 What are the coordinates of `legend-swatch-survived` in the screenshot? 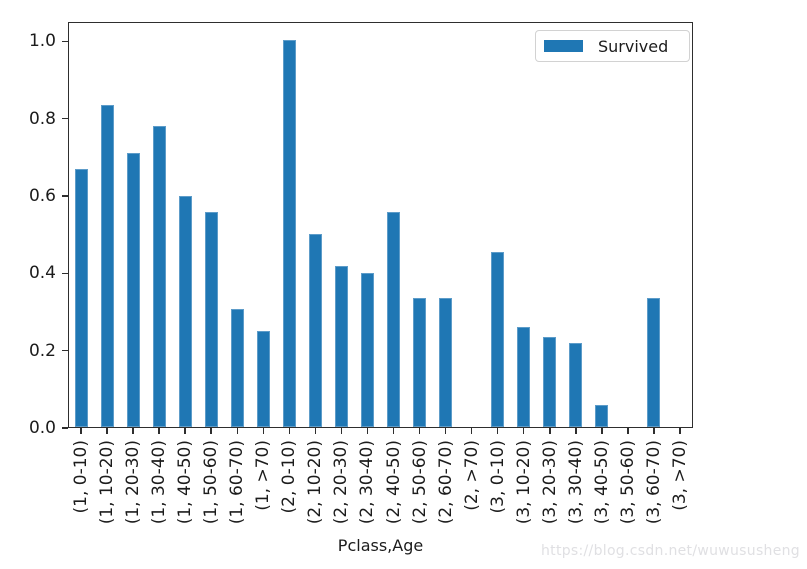 It's located at (563, 46).